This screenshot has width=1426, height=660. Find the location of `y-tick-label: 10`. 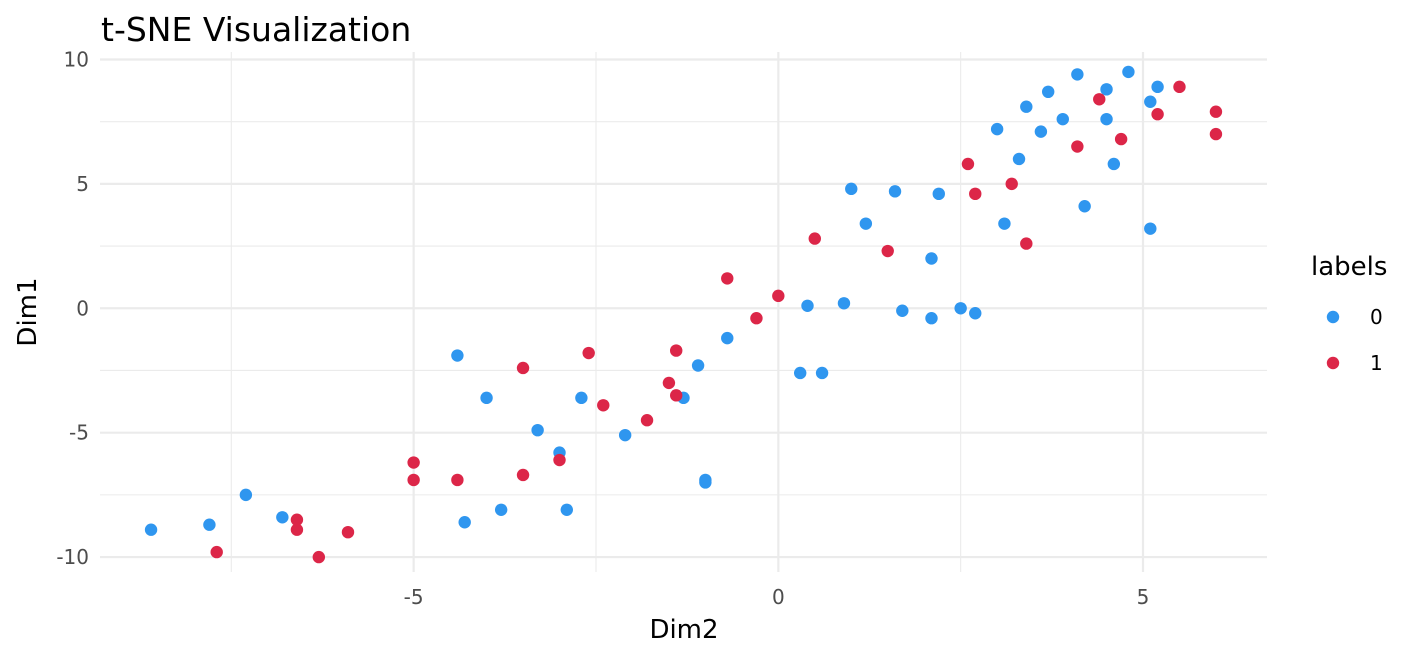

y-tick-label: 10 is located at coordinates (76, 59).